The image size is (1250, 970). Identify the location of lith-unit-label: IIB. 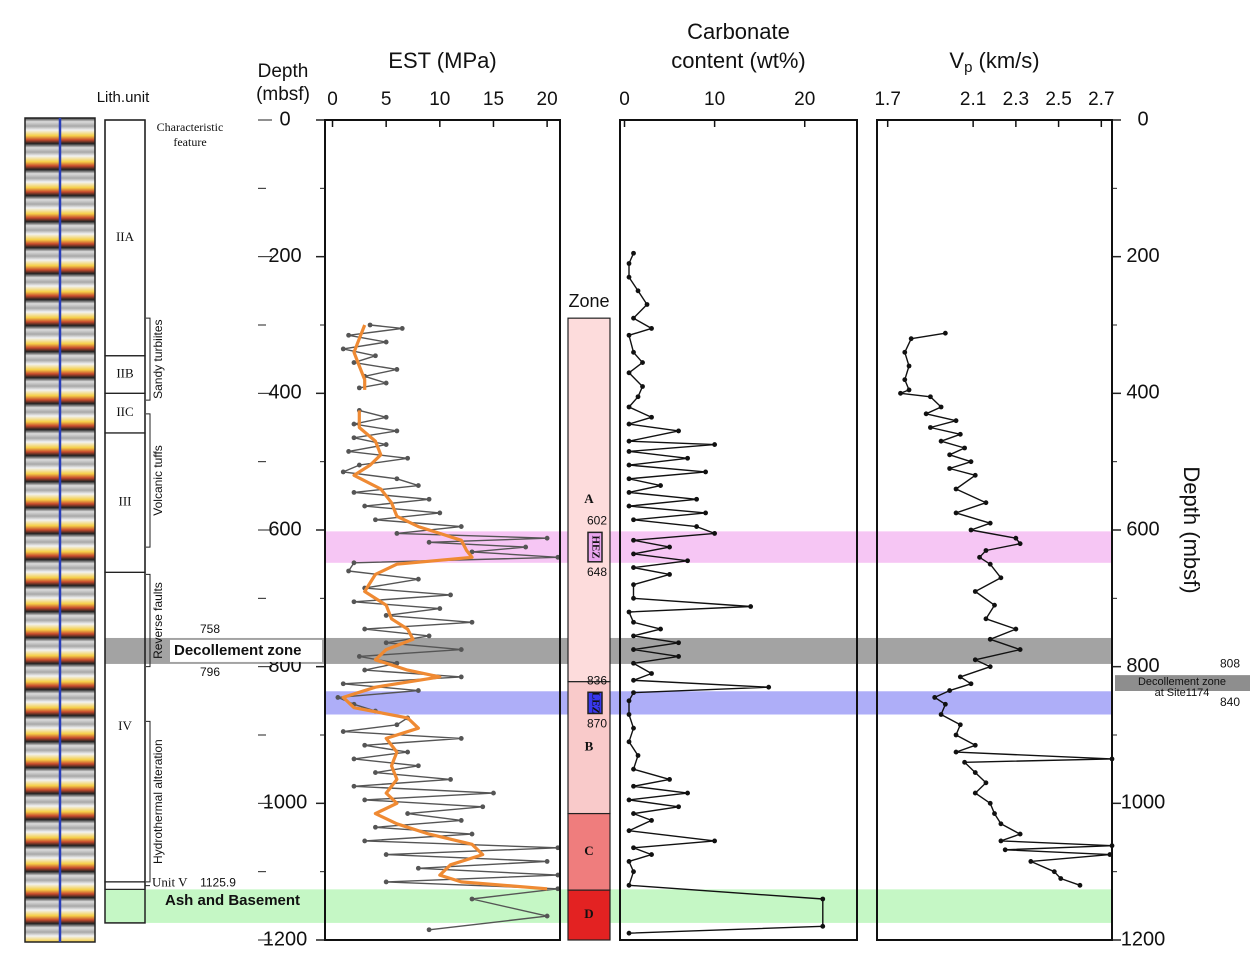
(125, 373).